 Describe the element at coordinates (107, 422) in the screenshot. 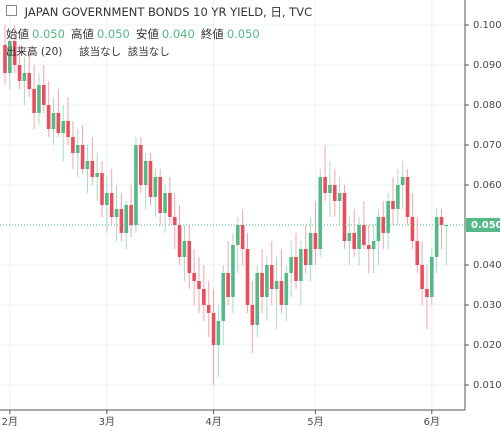

I see `x-tick-label: 3月` at that location.